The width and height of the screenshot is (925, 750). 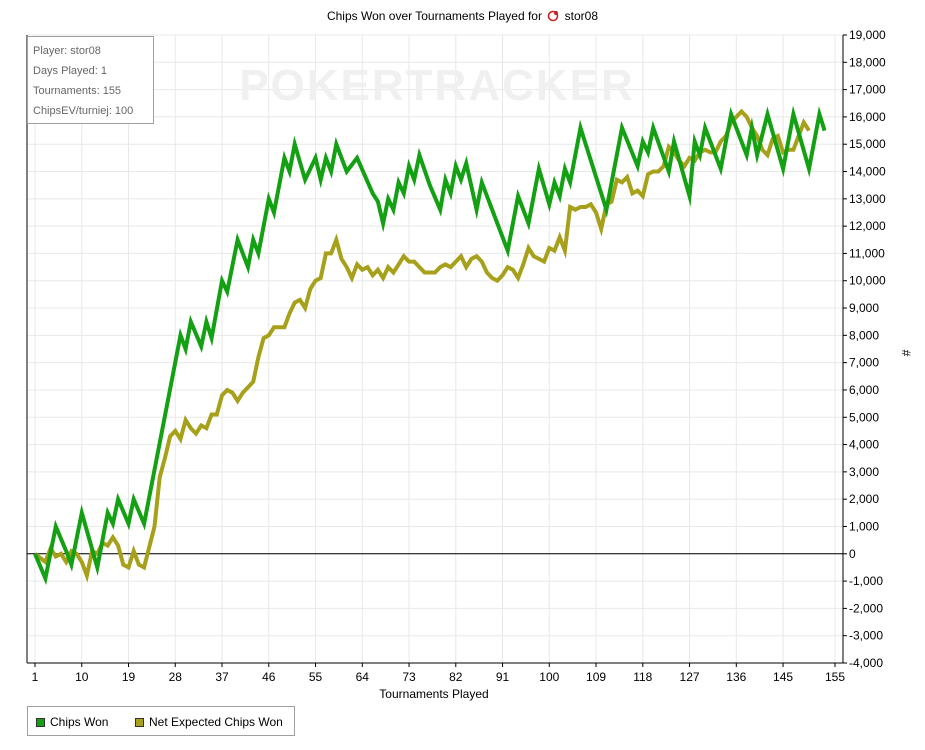 What do you see at coordinates (596, 677) in the screenshot?
I see `x-tick-label: 109` at bounding box center [596, 677].